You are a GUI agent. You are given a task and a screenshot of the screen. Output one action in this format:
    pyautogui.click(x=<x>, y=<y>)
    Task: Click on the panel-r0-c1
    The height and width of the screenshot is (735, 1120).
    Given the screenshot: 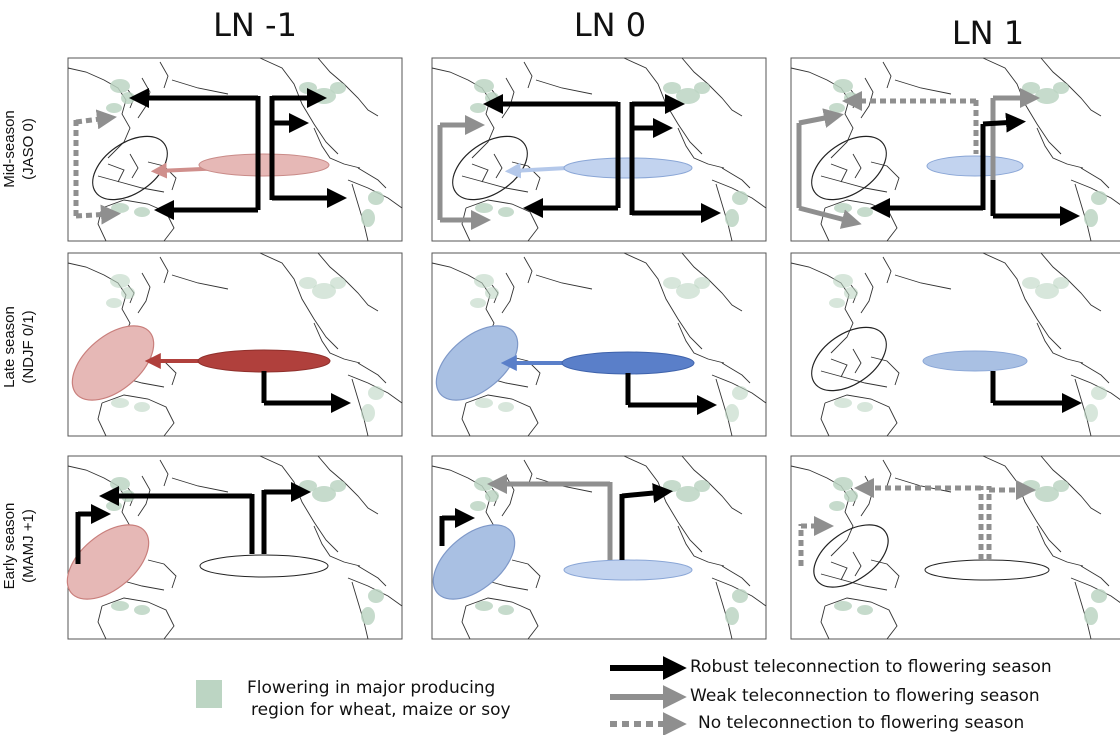 What is the action you would take?
    pyautogui.click(x=599, y=149)
    